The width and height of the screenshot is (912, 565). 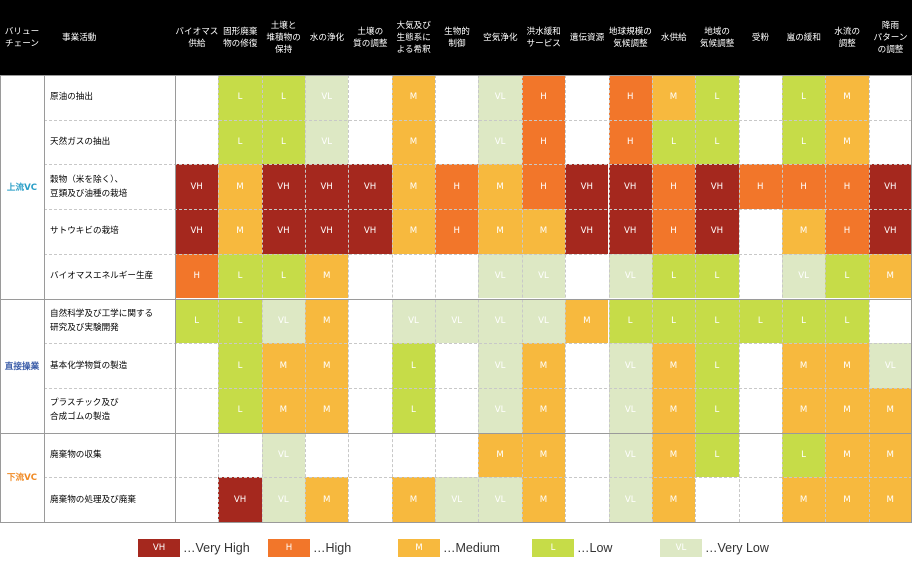 I want to click on legend-label: …High, so click(x=332, y=548).